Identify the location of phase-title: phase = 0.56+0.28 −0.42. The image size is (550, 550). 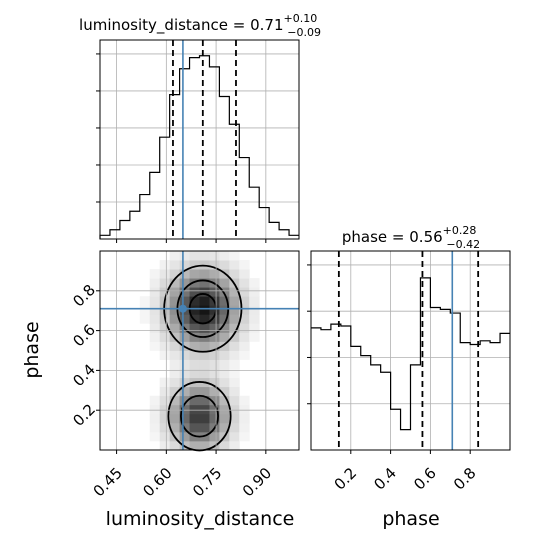
(411, 237).